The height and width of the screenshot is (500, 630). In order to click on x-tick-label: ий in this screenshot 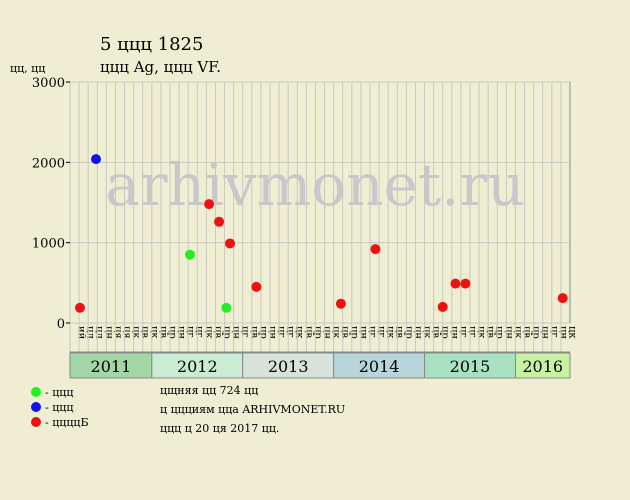, I will do `click(81, 333)`.